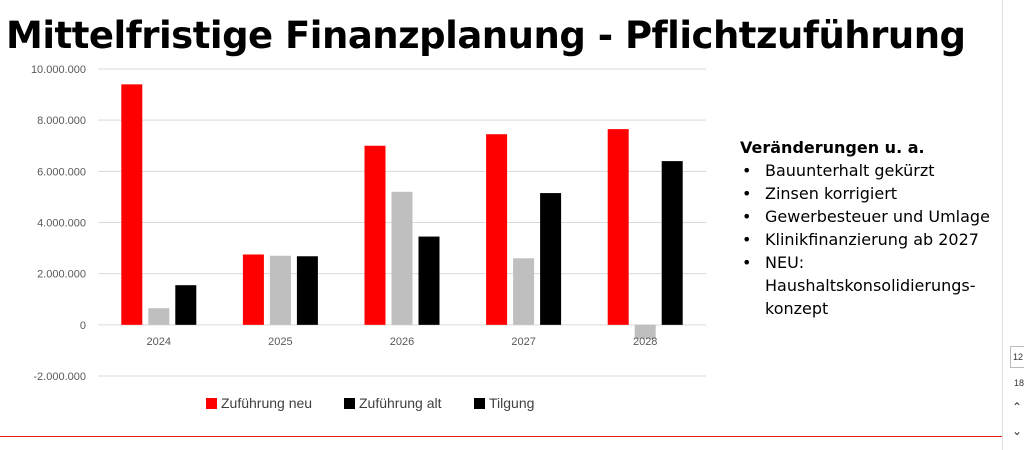  Describe the element at coordinates (832, 147) in the screenshot. I see `notes-heading: Veränderungen u. a.` at that location.